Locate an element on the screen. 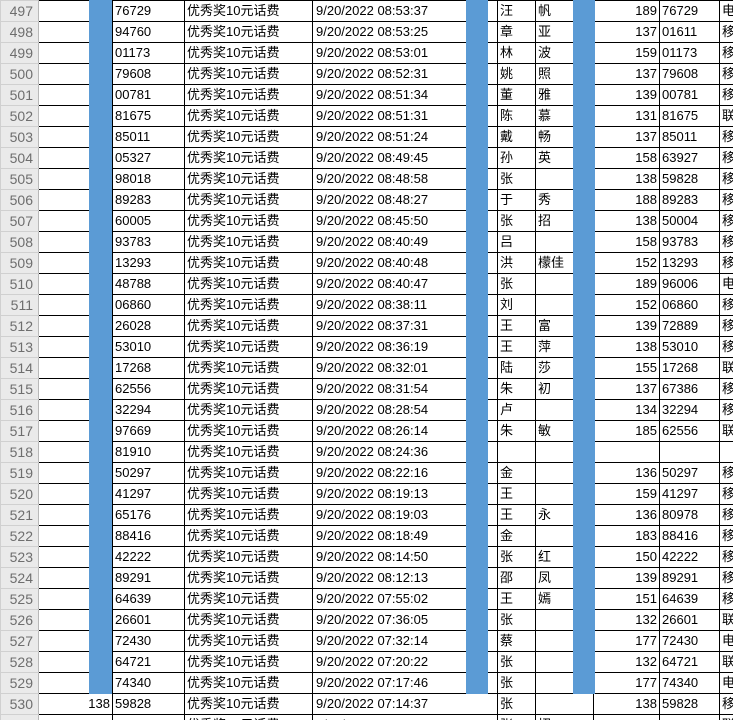  row-header: 531 is located at coordinates (19, 717).